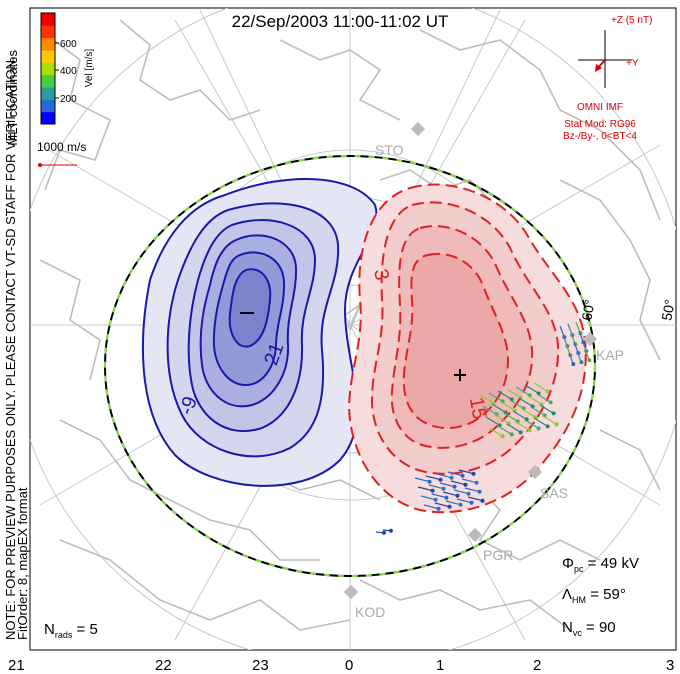  What do you see at coordinates (600, 136) in the screenshot?
I see `imf-model-conditions: Bz-/By-, 0<BT<4` at bounding box center [600, 136].